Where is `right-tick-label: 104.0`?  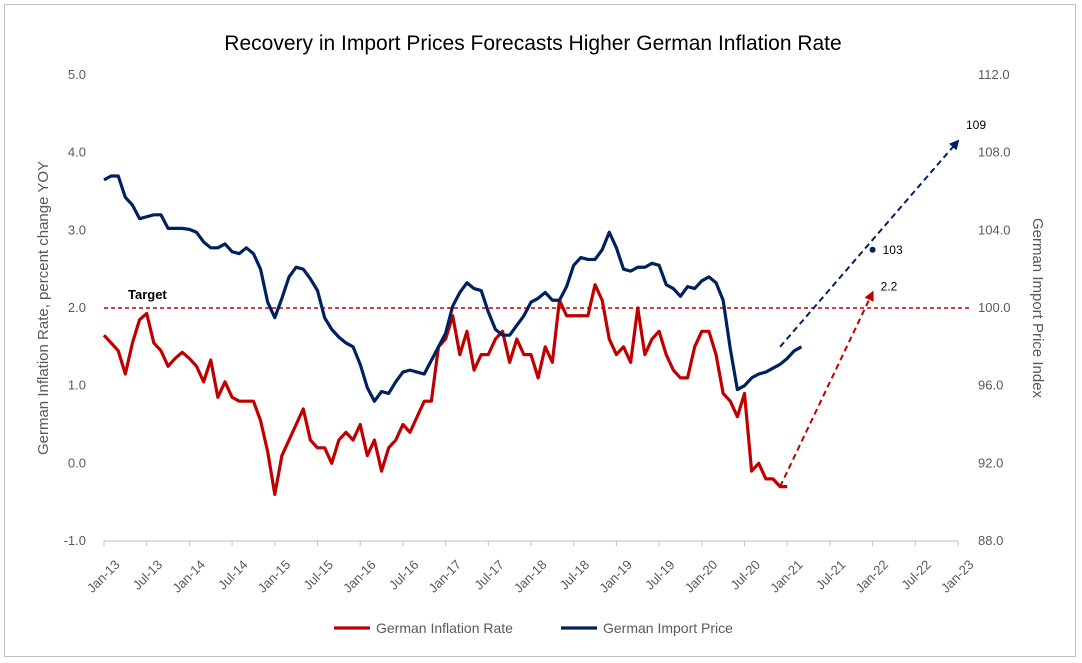
right-tick-label: 104.0 is located at coordinates (994, 229).